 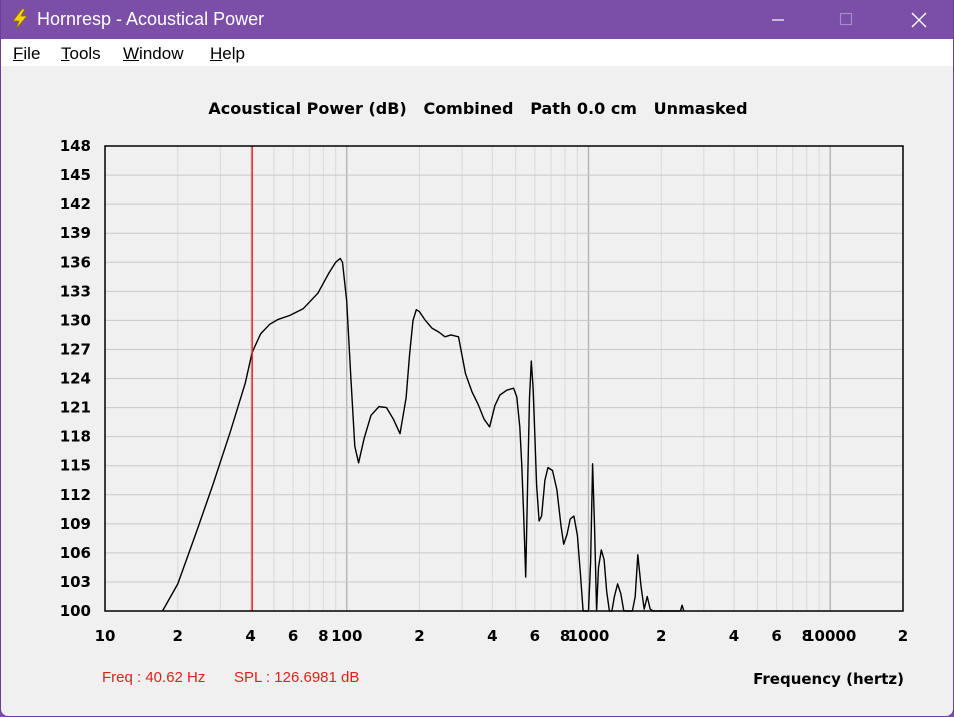 I want to click on y-tick-label: 109, so click(x=75, y=524).